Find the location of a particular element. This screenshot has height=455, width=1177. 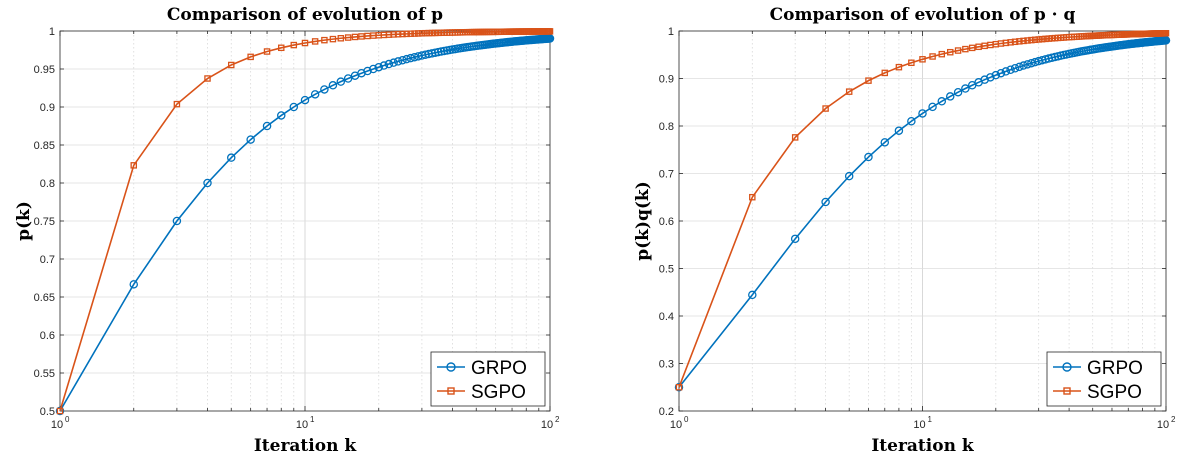

legend-label: SGPO is located at coordinates (1114, 392).